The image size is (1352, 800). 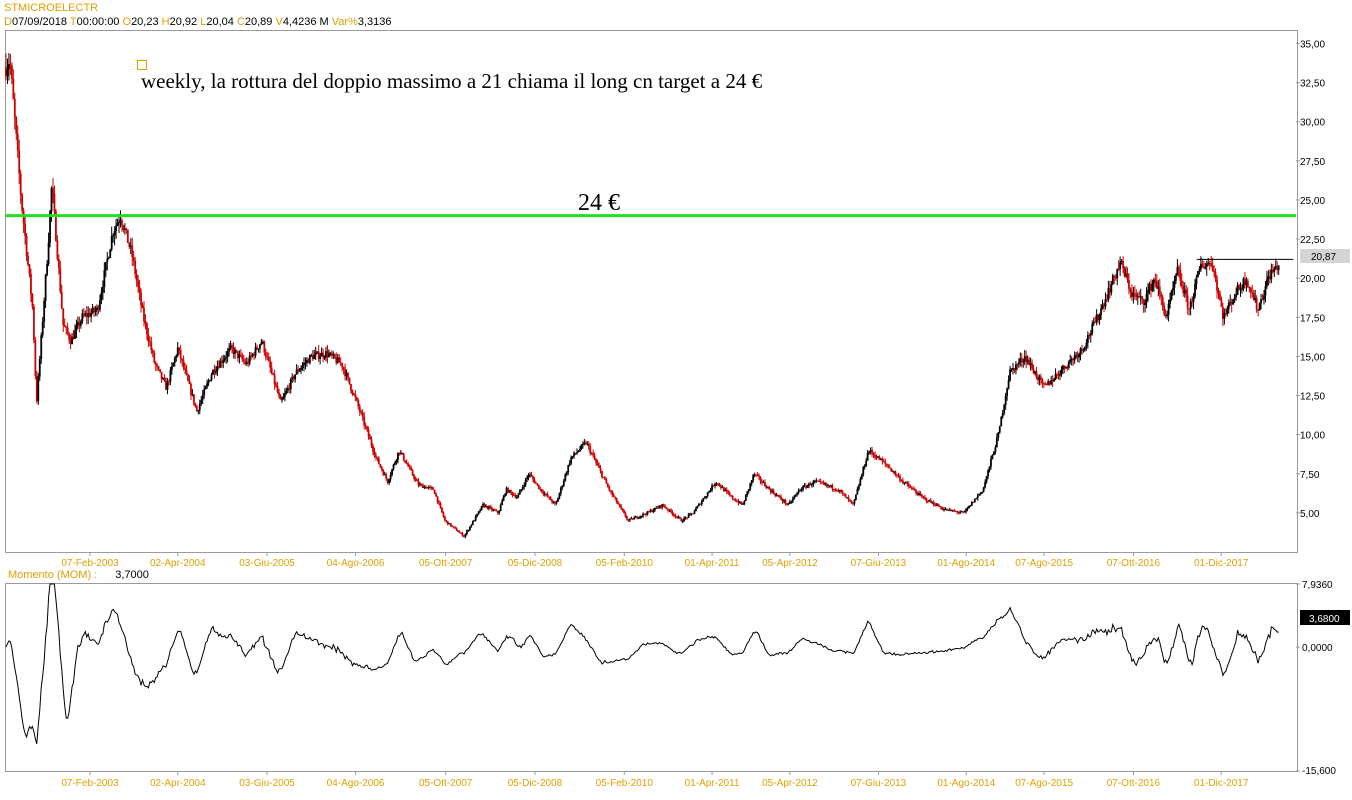 What do you see at coordinates (1221, 783) in the screenshot?
I see `momentum-x-tick-label: 01-Dic-2017` at bounding box center [1221, 783].